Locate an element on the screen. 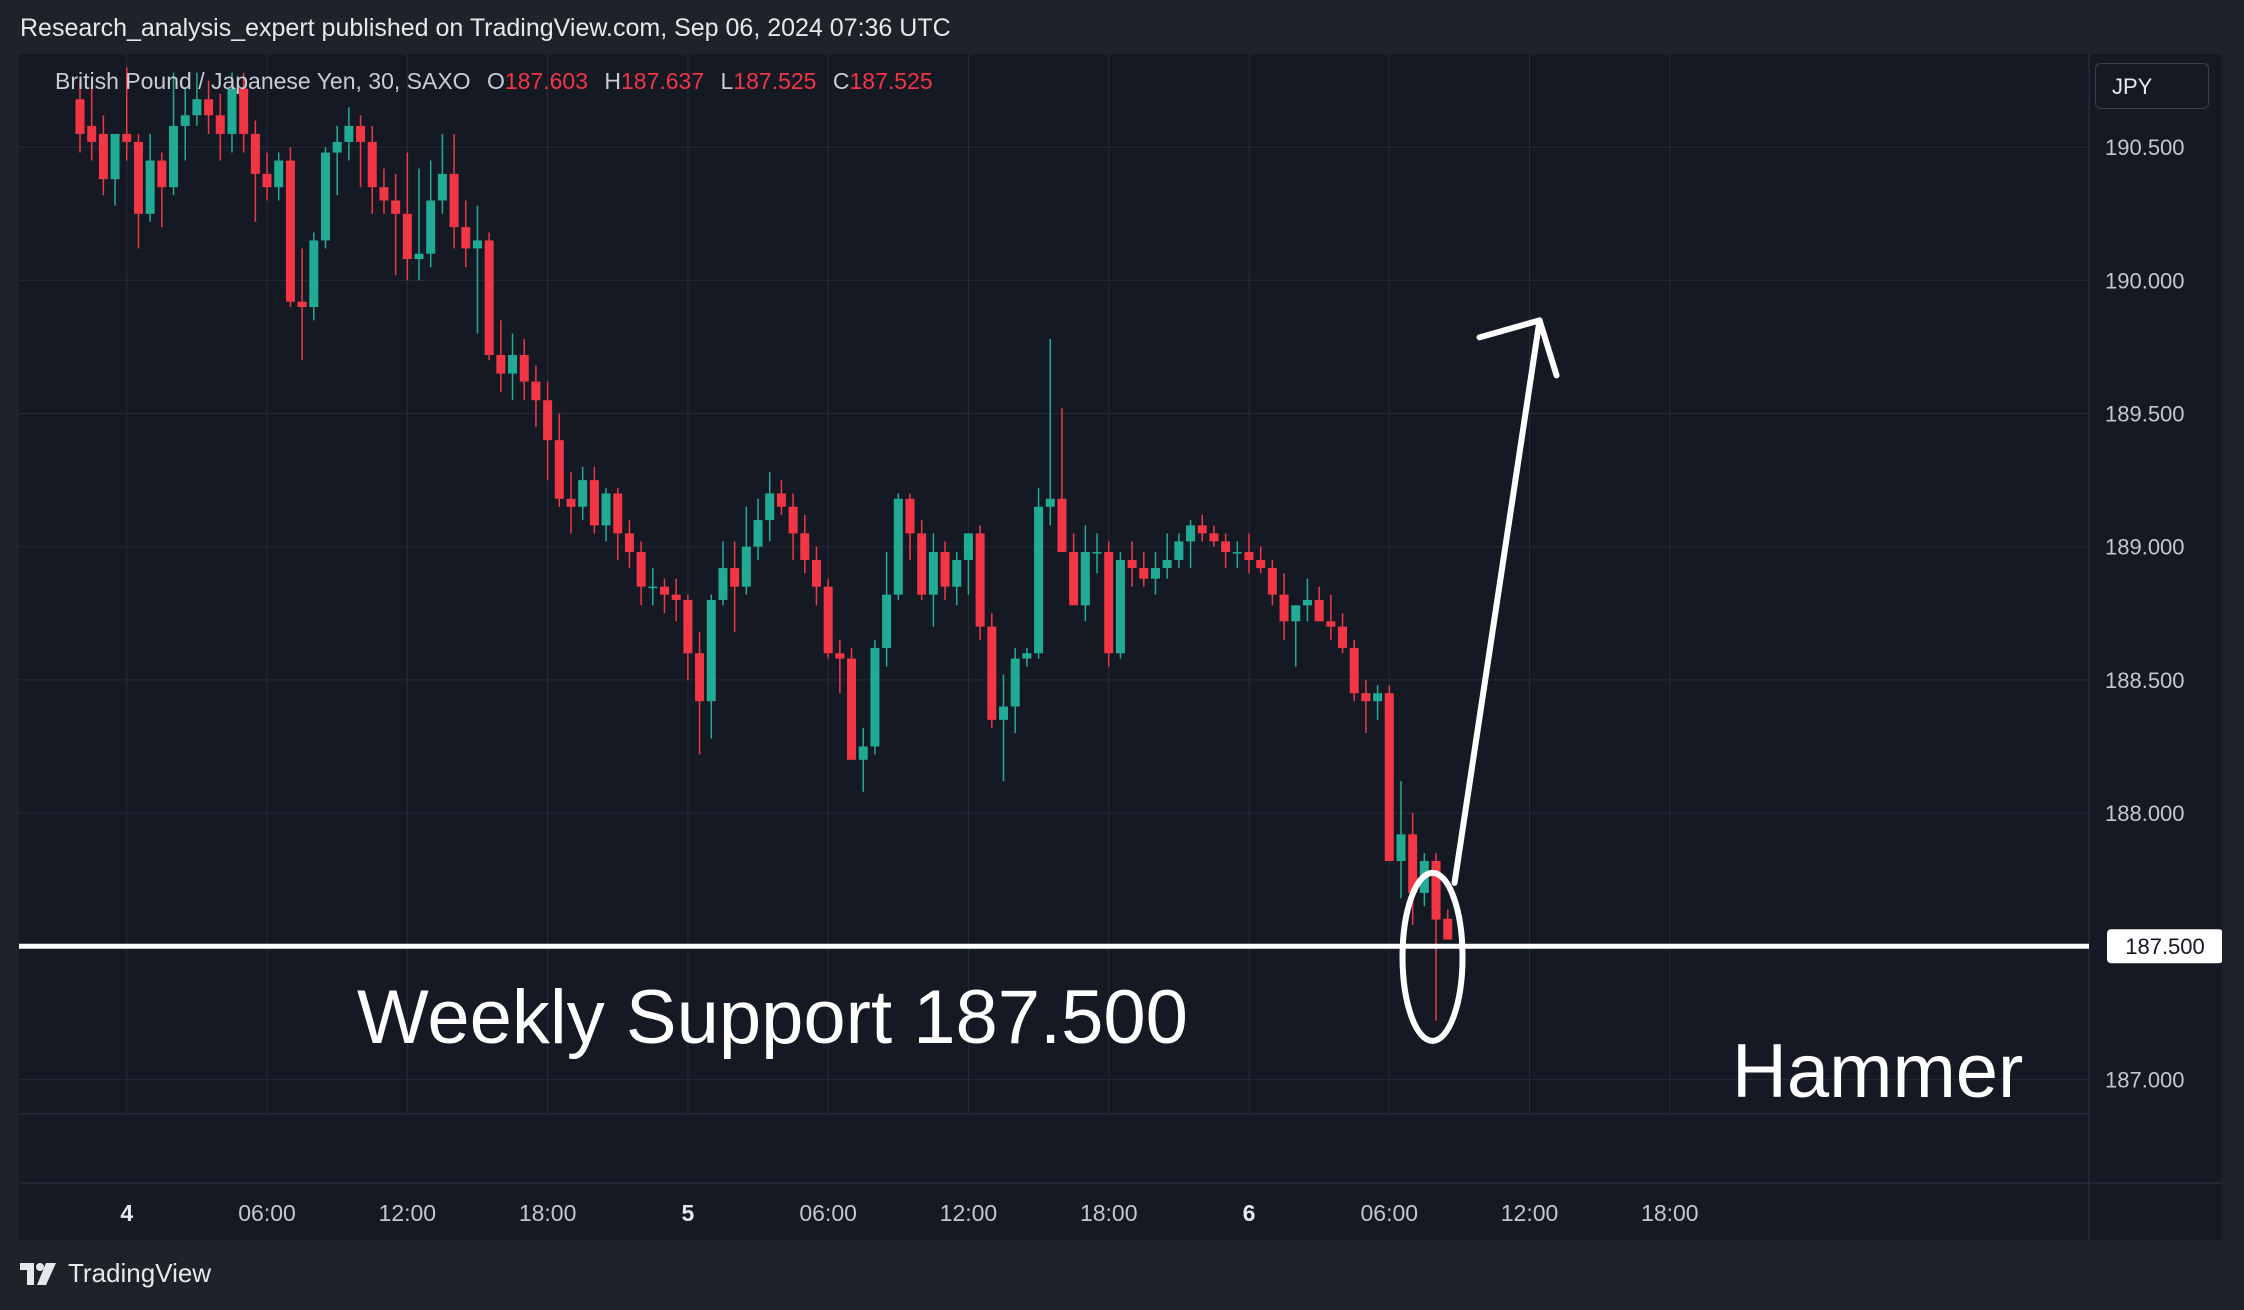  footer-brand-label: TradingView is located at coordinates (140, 1273).